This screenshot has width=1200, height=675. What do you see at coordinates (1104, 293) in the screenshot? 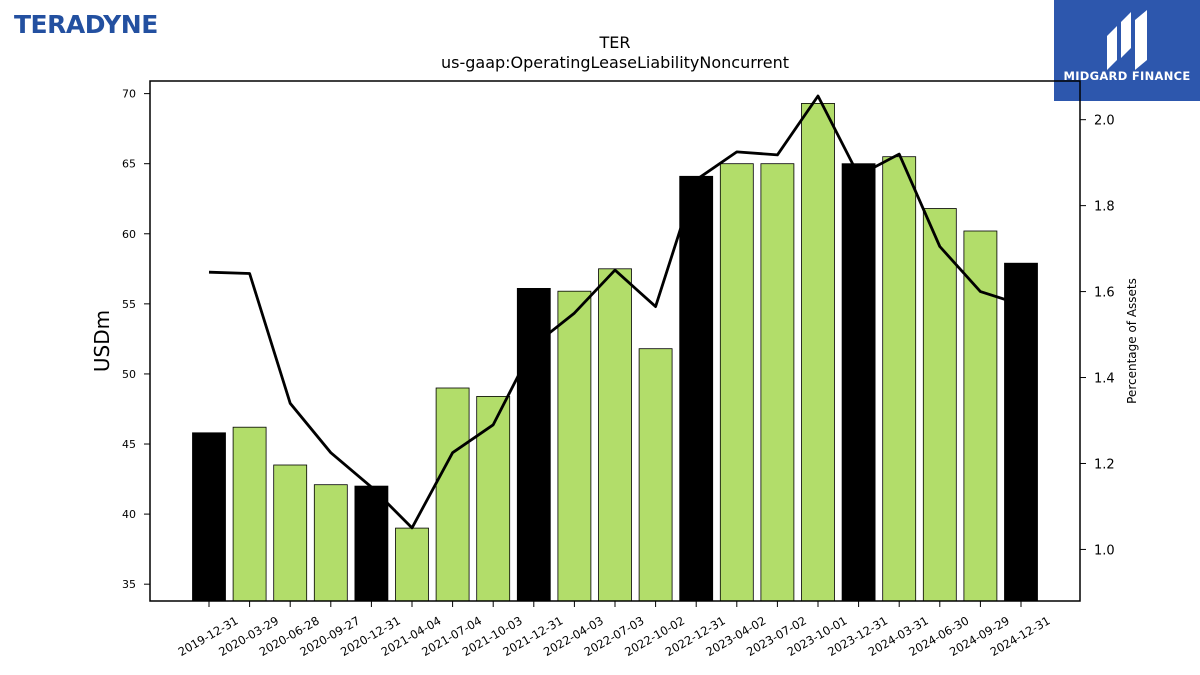
I see `y2-tick-label: 1.6` at bounding box center [1104, 293].